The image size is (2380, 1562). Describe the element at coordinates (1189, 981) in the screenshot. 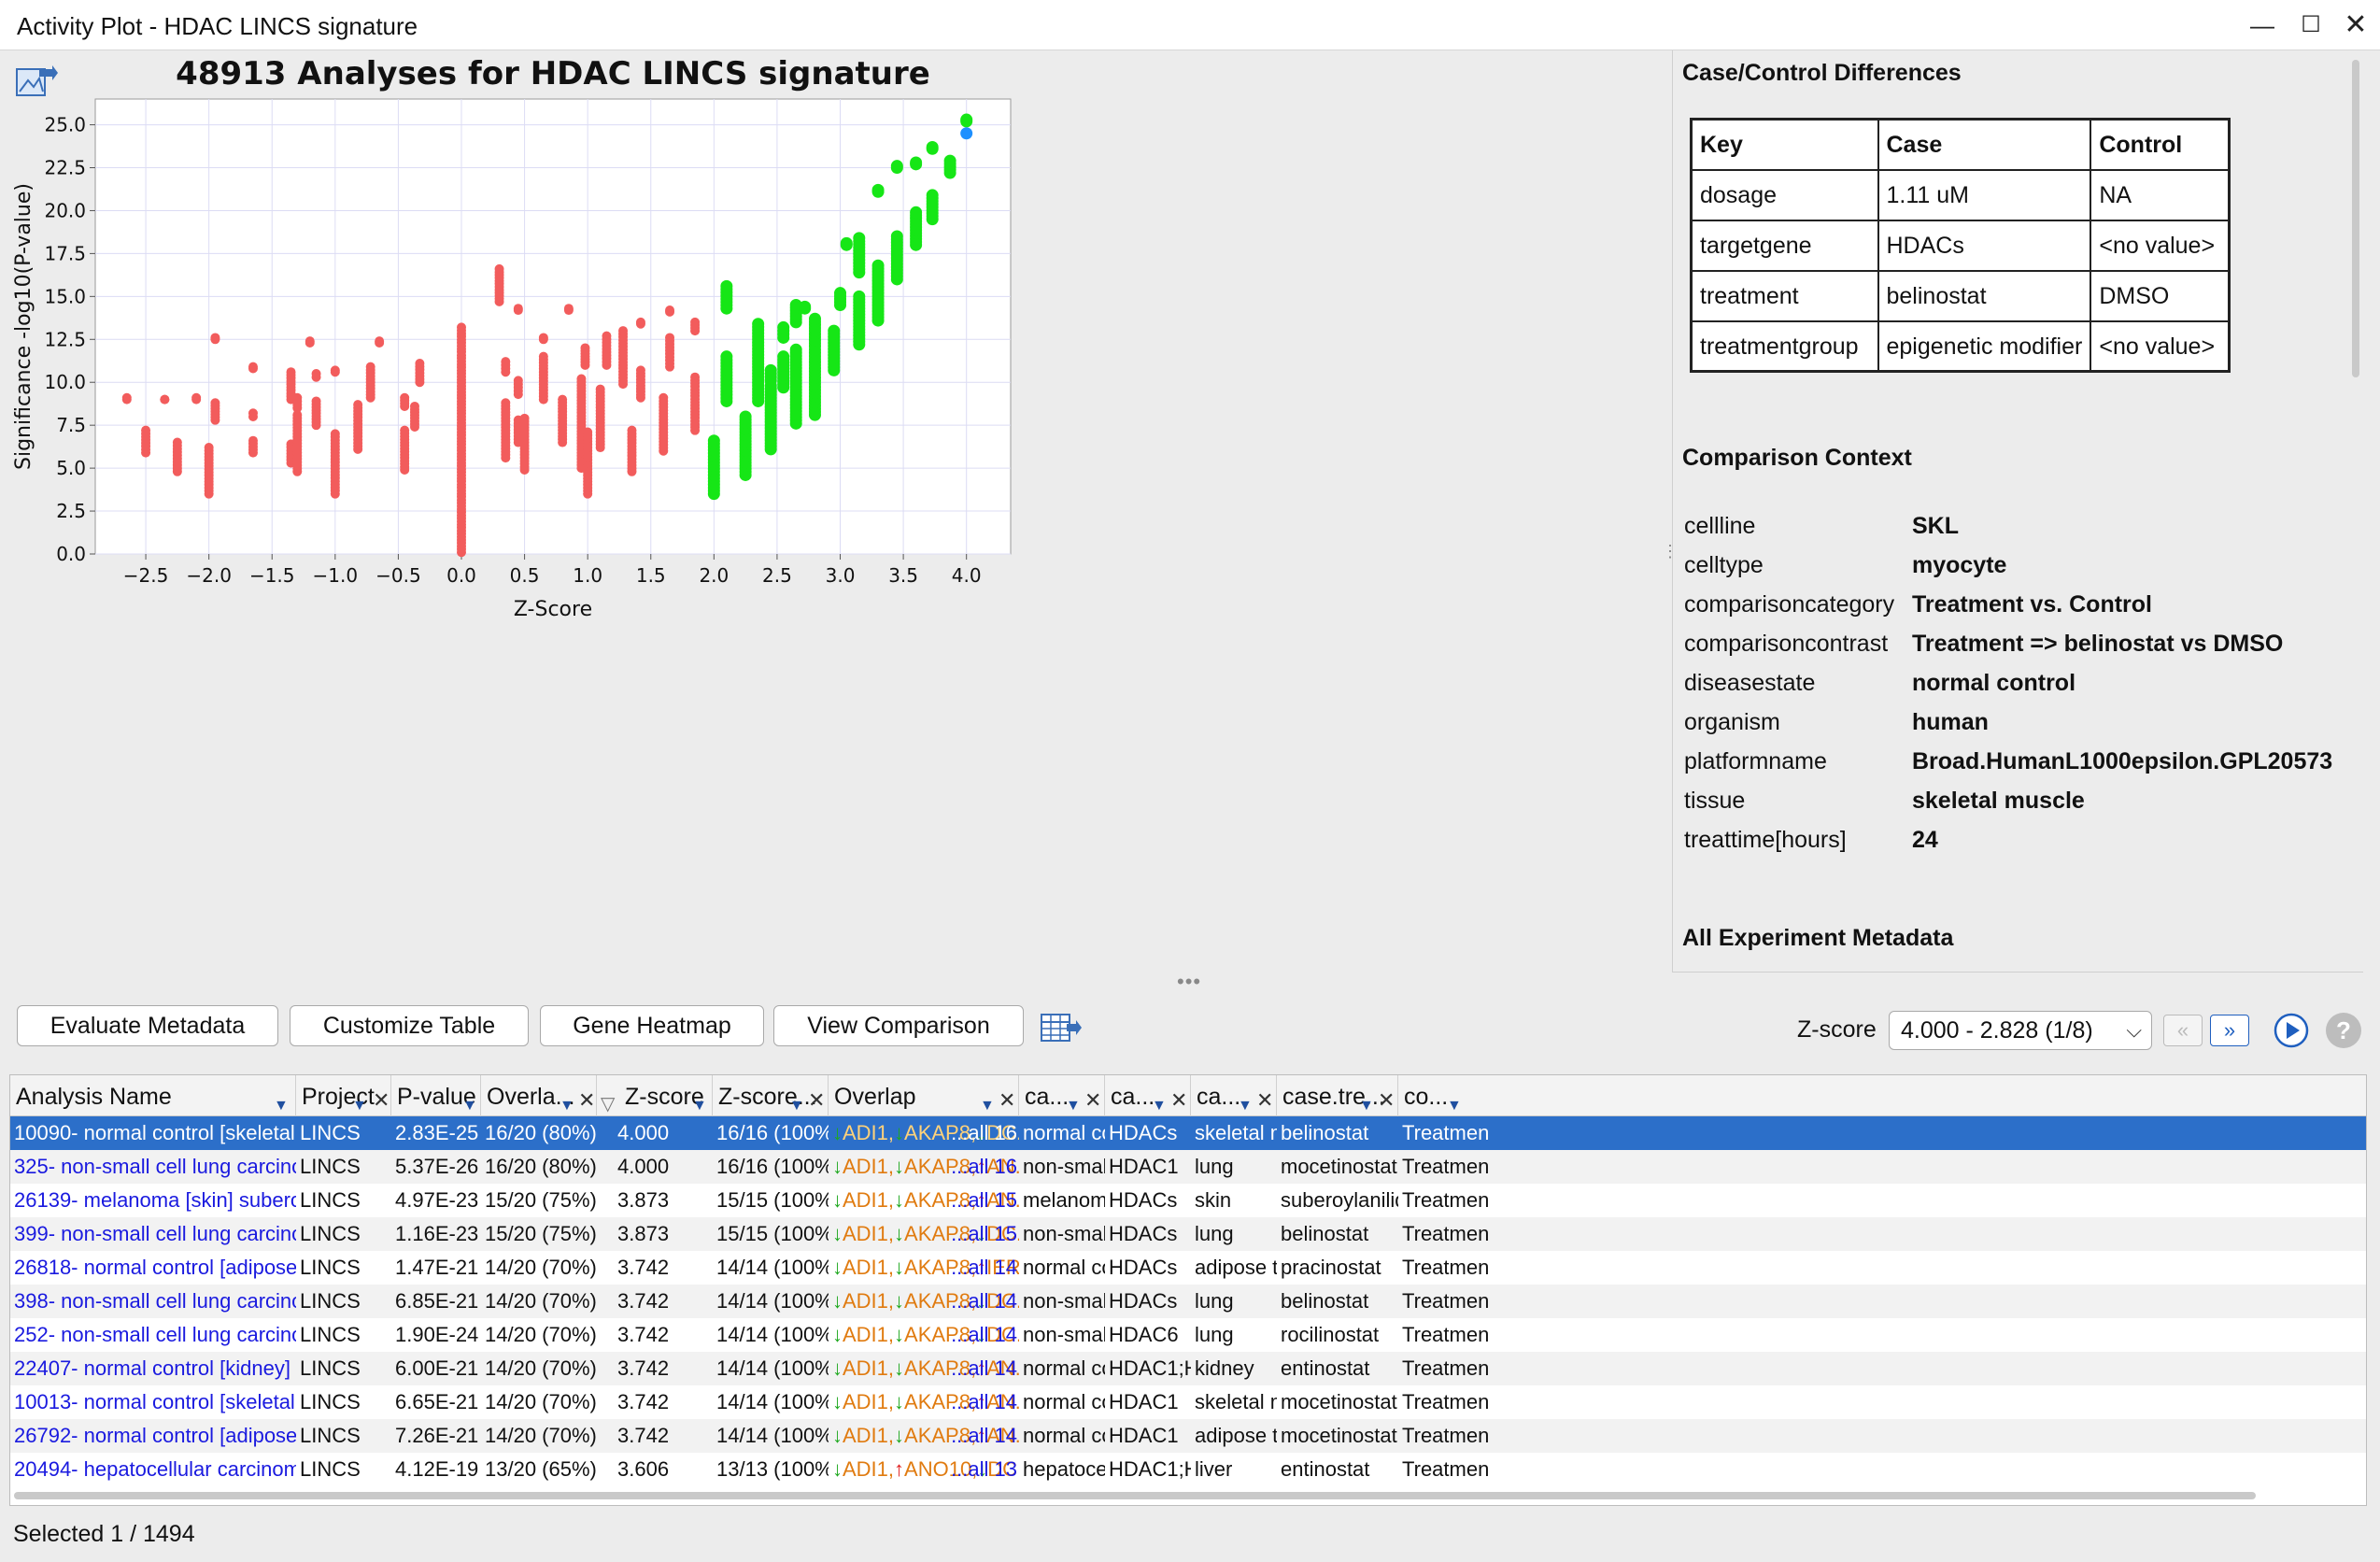

I see `horizontal-splitter-handle: •••` at that location.